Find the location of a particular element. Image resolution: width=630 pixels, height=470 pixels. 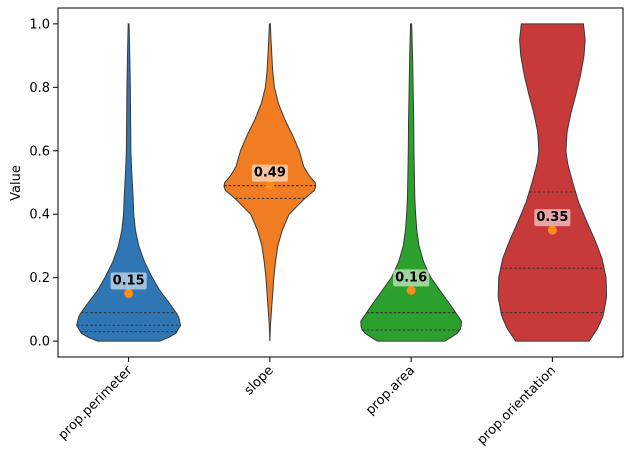

mean-value-label: 0.35 is located at coordinates (552, 217).